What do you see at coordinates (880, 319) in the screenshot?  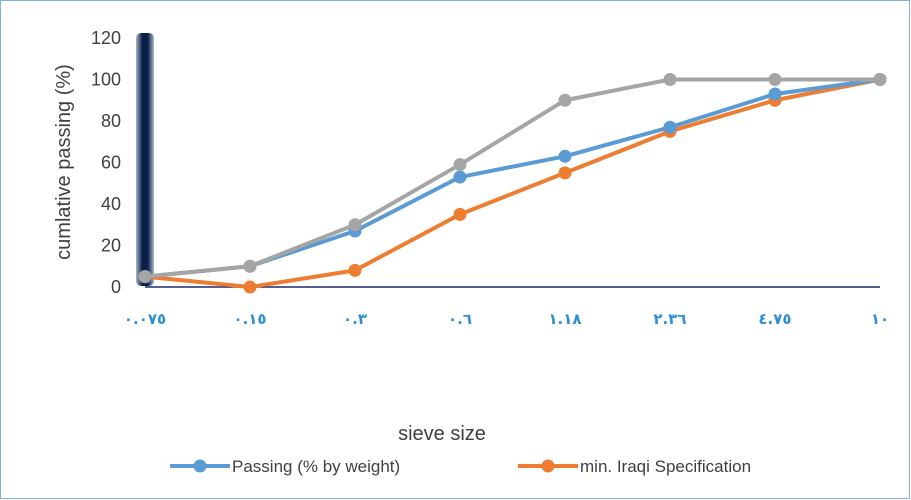 I see `x-tick-label: ١٠` at bounding box center [880, 319].